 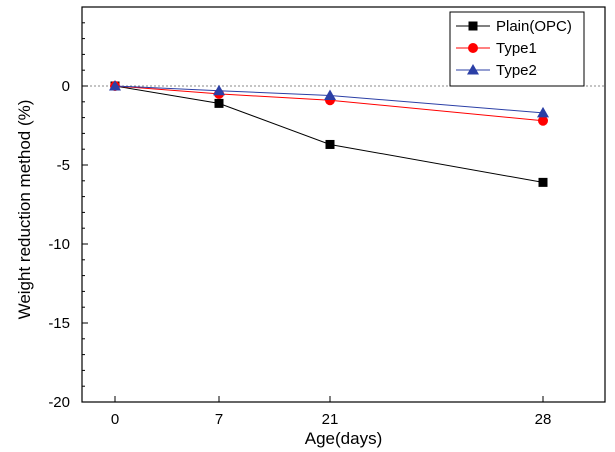 I want to click on legend-label: Type2, so click(x=516, y=70).